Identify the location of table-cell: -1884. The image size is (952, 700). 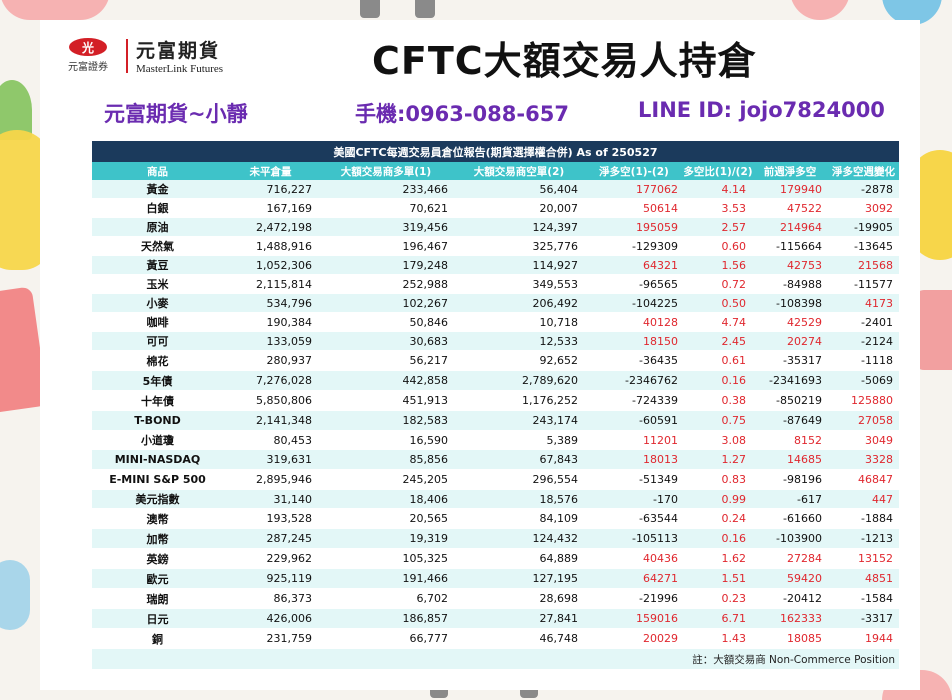
(877, 518).